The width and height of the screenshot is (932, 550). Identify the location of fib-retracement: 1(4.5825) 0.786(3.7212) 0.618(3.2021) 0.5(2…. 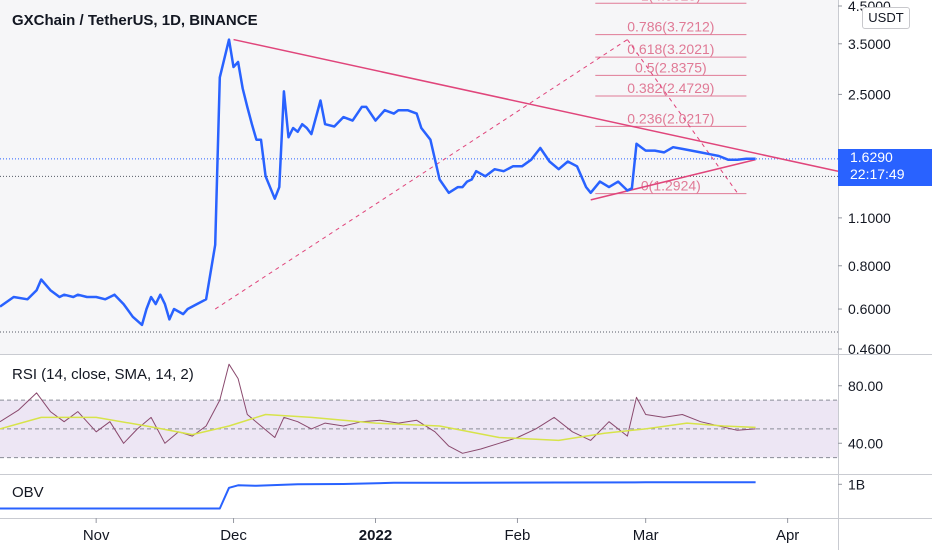
(671, 97).